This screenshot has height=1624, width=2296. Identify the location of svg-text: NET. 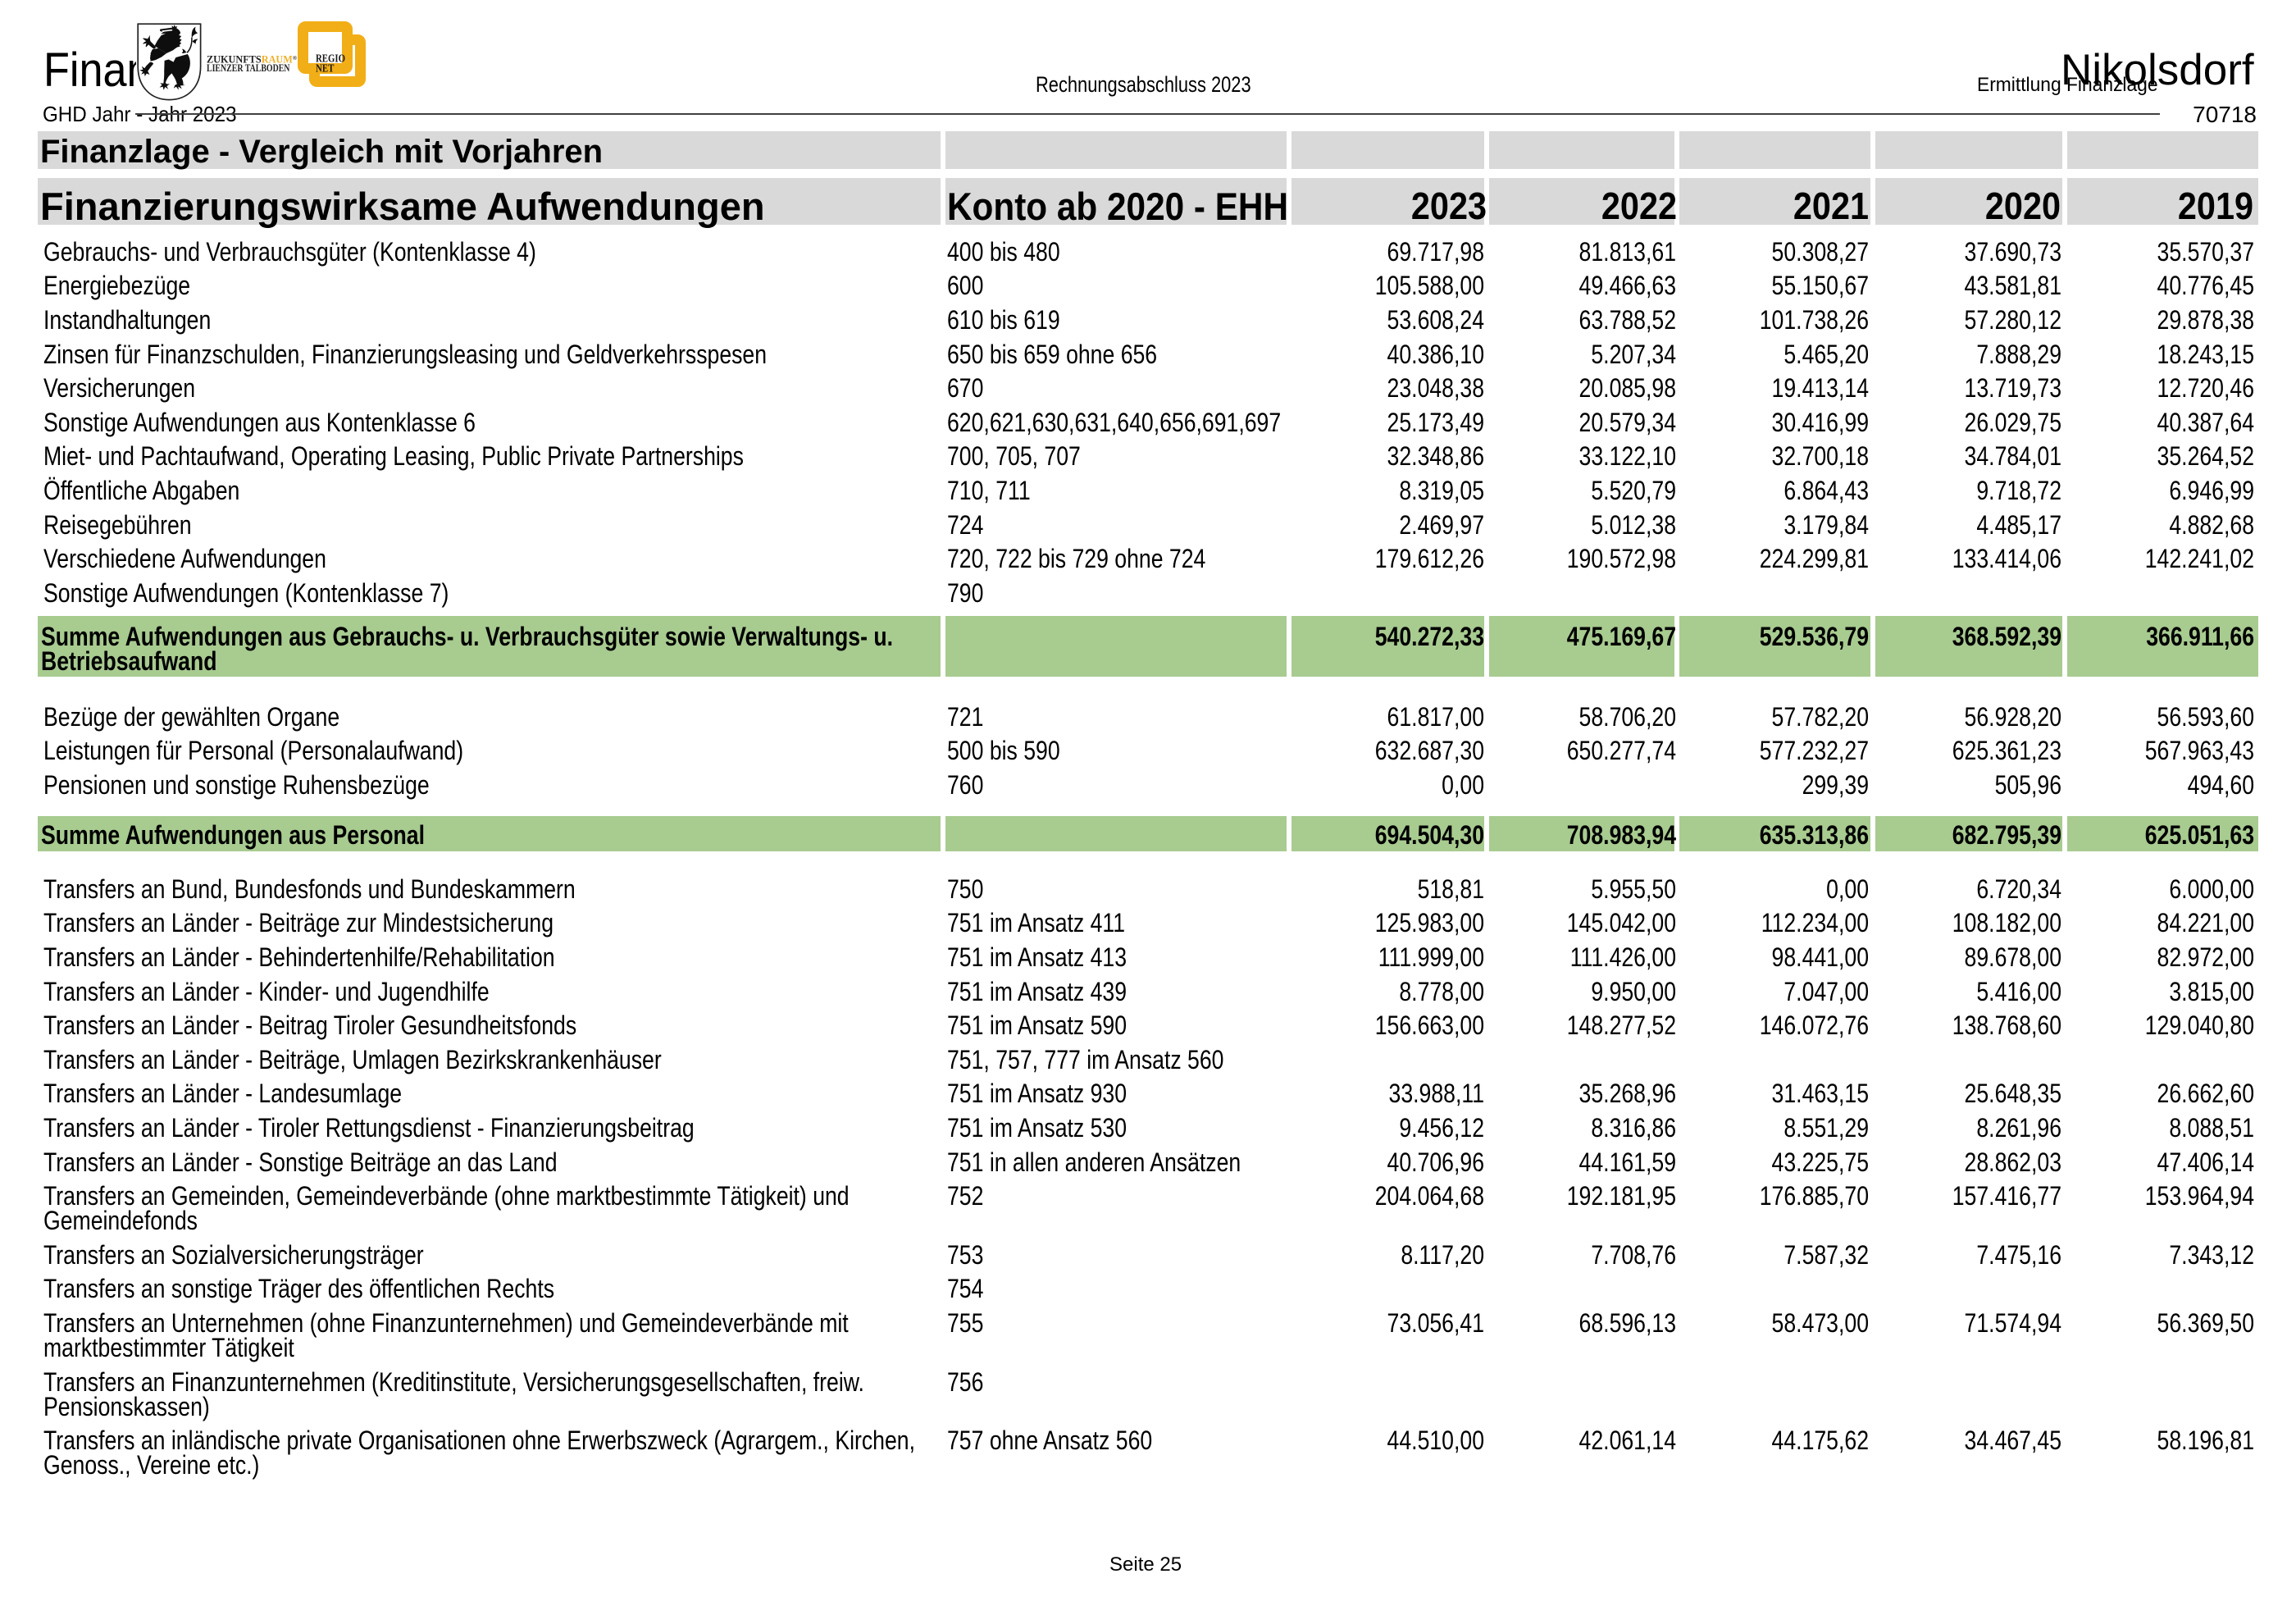
(325, 68).